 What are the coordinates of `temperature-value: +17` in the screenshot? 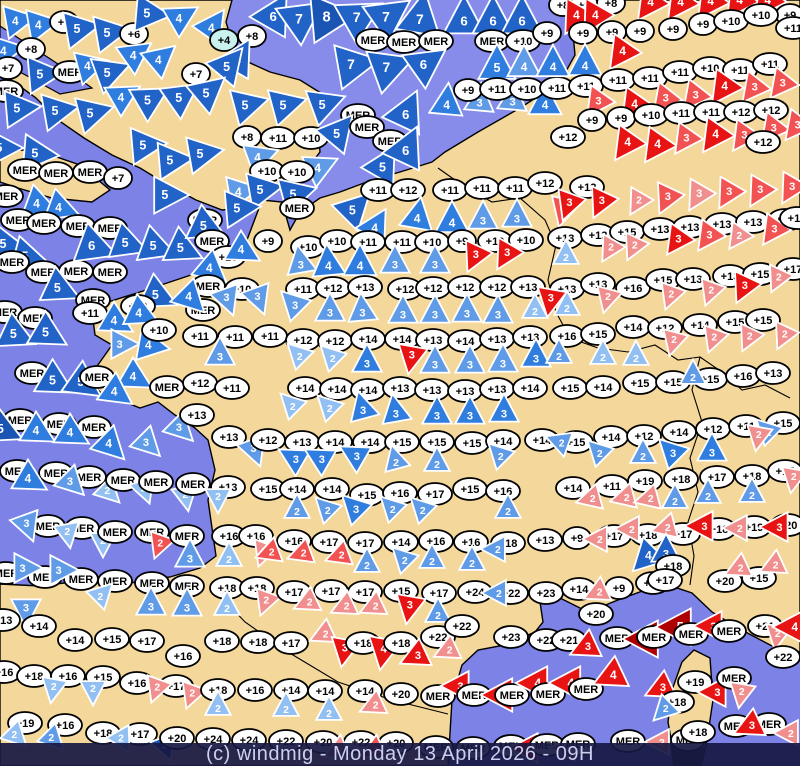 It's located at (140, 735).